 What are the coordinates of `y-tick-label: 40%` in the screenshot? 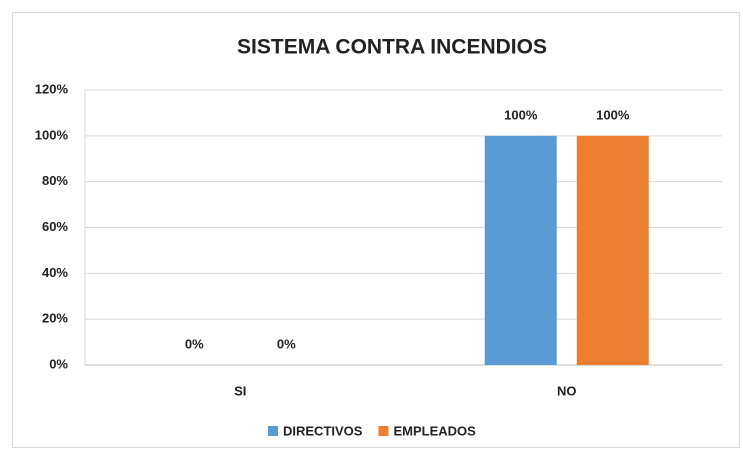 It's located at (55, 272).